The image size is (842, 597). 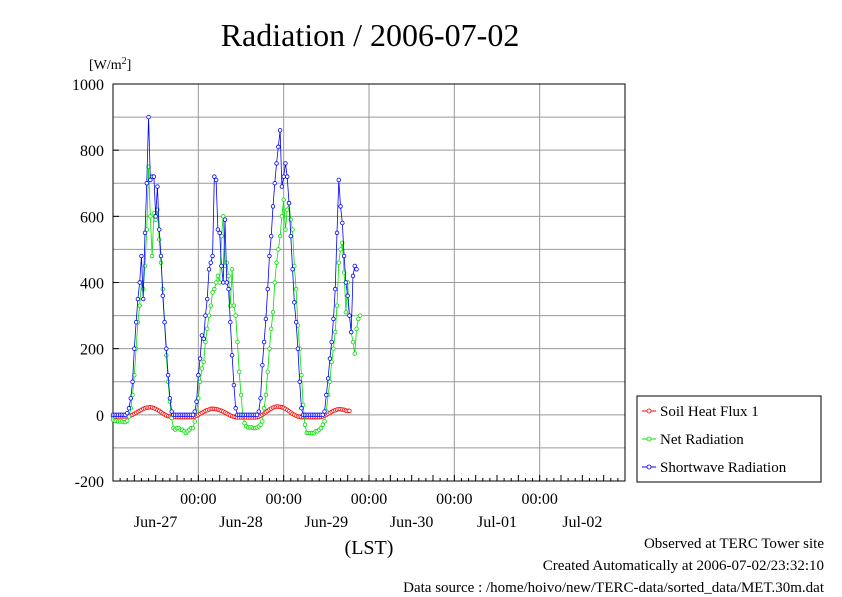 What do you see at coordinates (88, 85) in the screenshot?
I see `y-tick-label: 1000` at bounding box center [88, 85].